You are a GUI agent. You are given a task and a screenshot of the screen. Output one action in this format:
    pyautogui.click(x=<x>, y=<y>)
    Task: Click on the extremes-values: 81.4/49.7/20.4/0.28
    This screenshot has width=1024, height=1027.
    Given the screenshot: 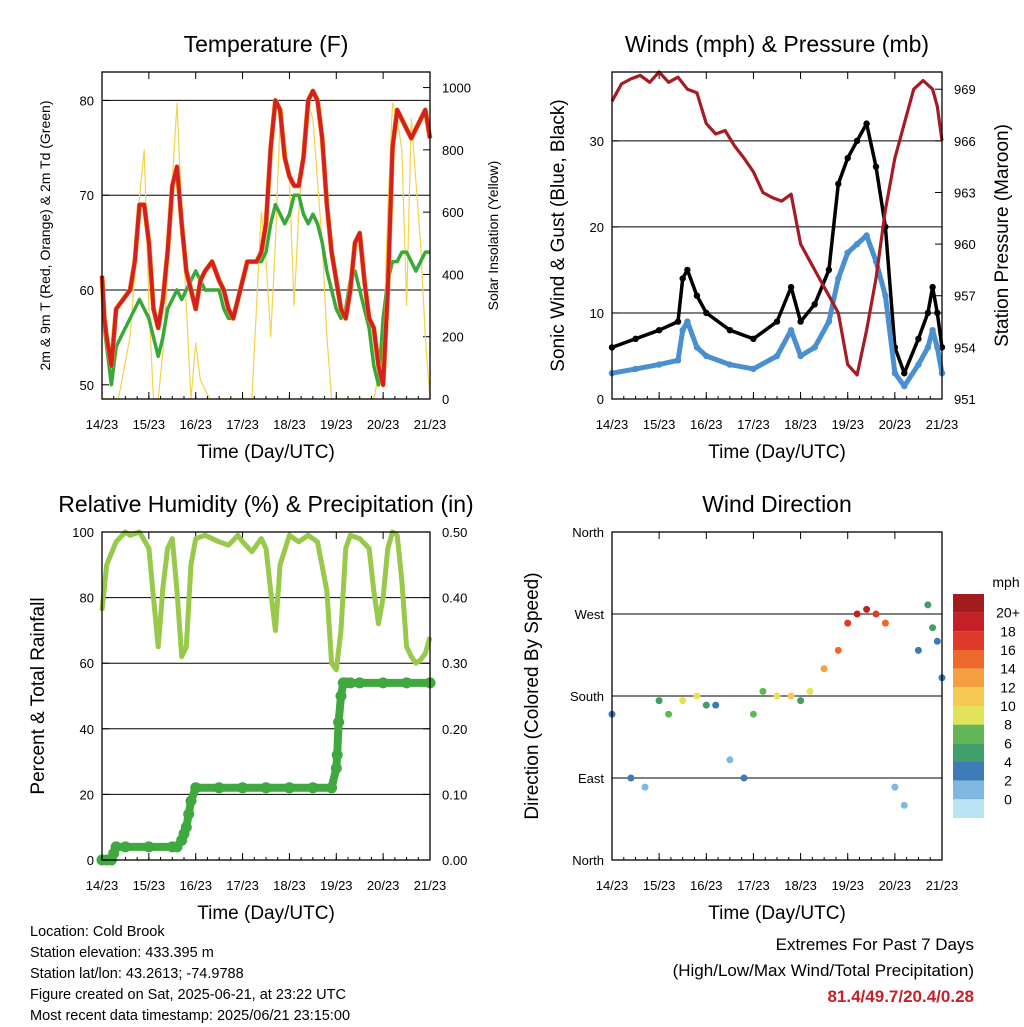 What is the action you would take?
    pyautogui.click(x=900, y=996)
    